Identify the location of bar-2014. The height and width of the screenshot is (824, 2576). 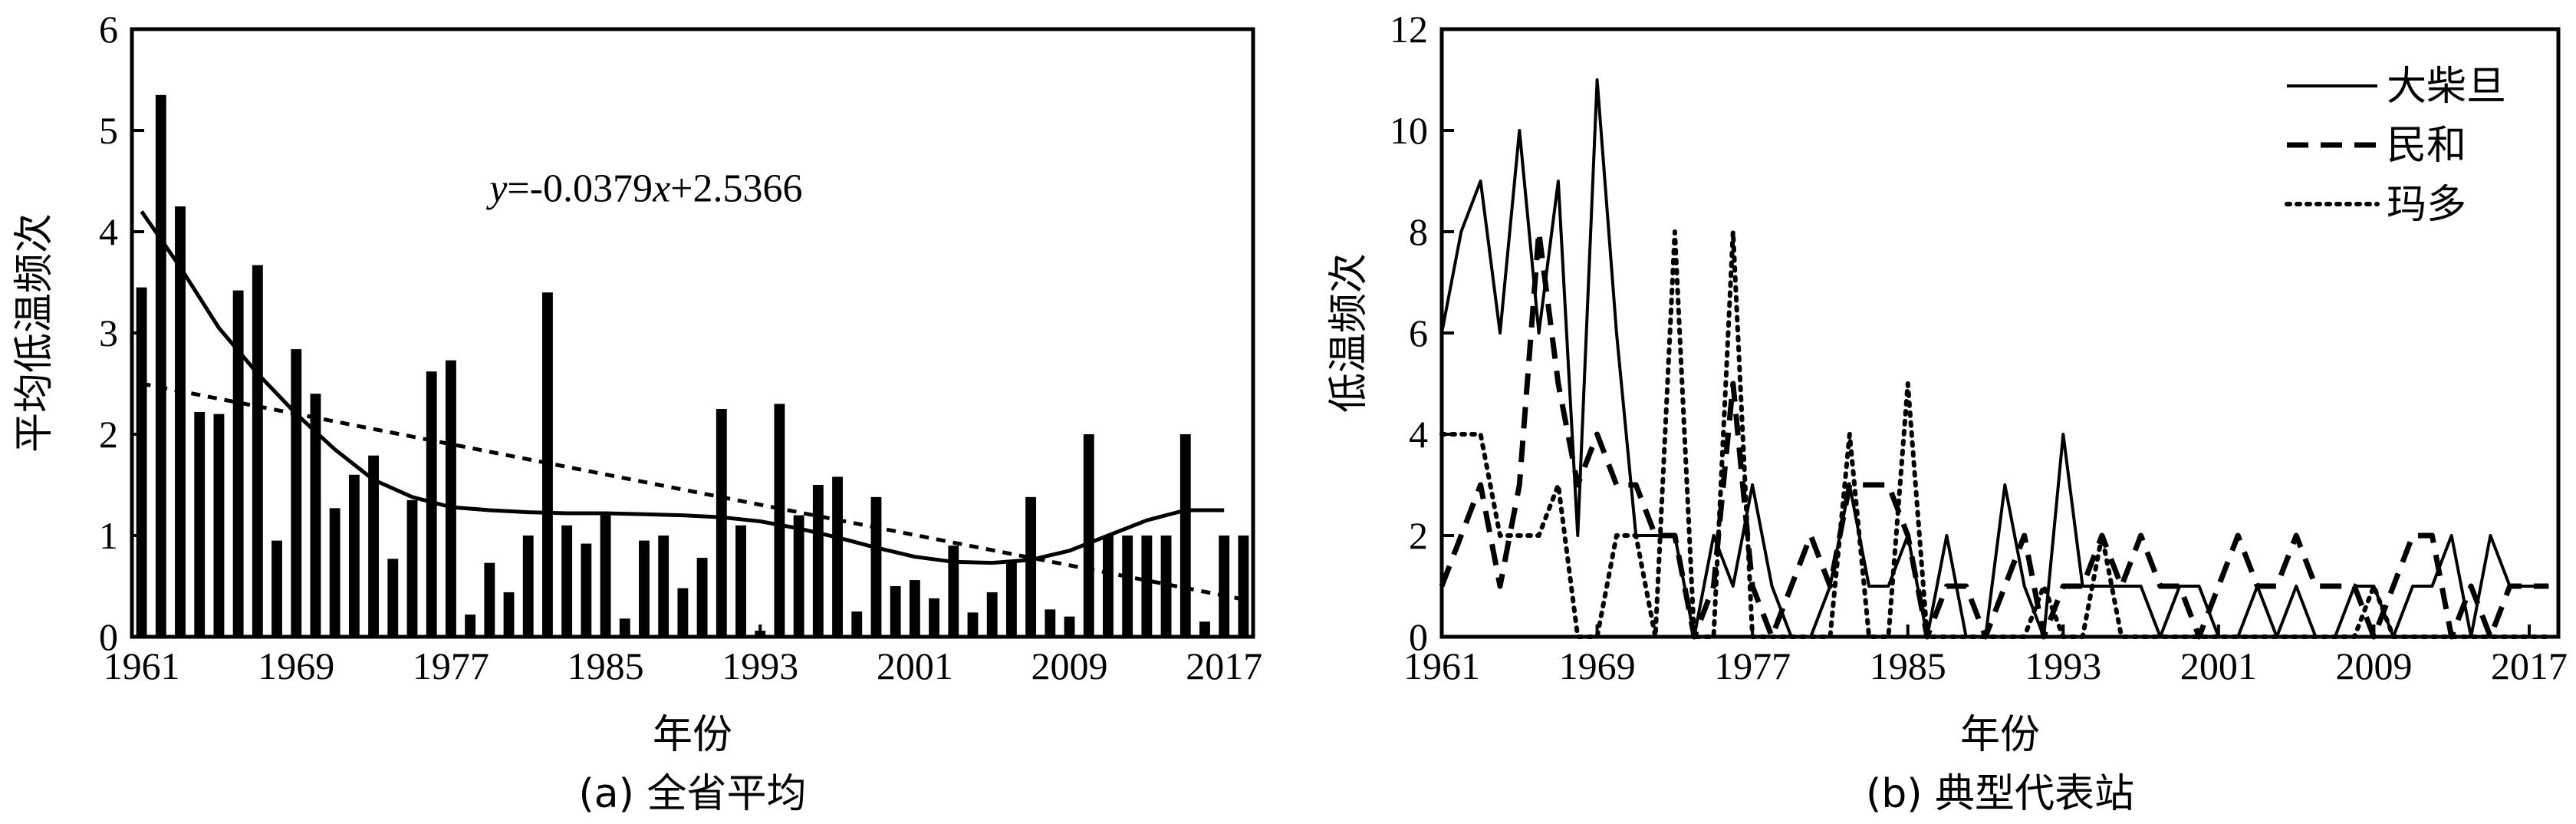
(1166, 586).